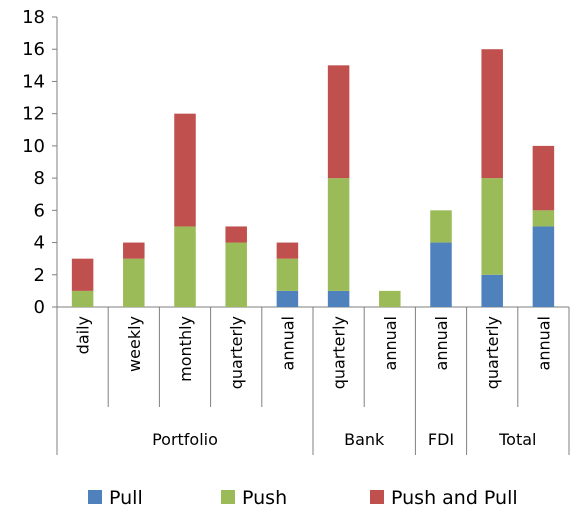  I want to click on legend-label: Pull, so click(126, 498).